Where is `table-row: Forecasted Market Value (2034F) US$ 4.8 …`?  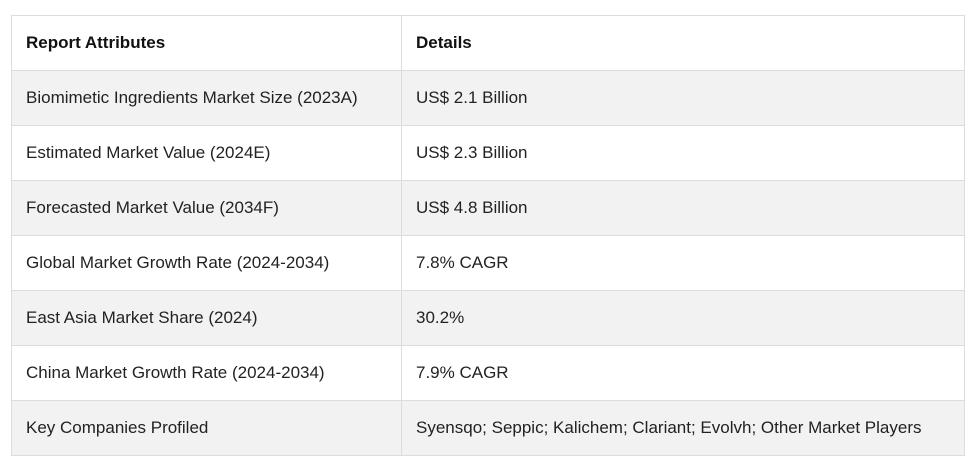
table-row: Forecasted Market Value (2034F) US$ 4.8 … is located at coordinates (488, 208).